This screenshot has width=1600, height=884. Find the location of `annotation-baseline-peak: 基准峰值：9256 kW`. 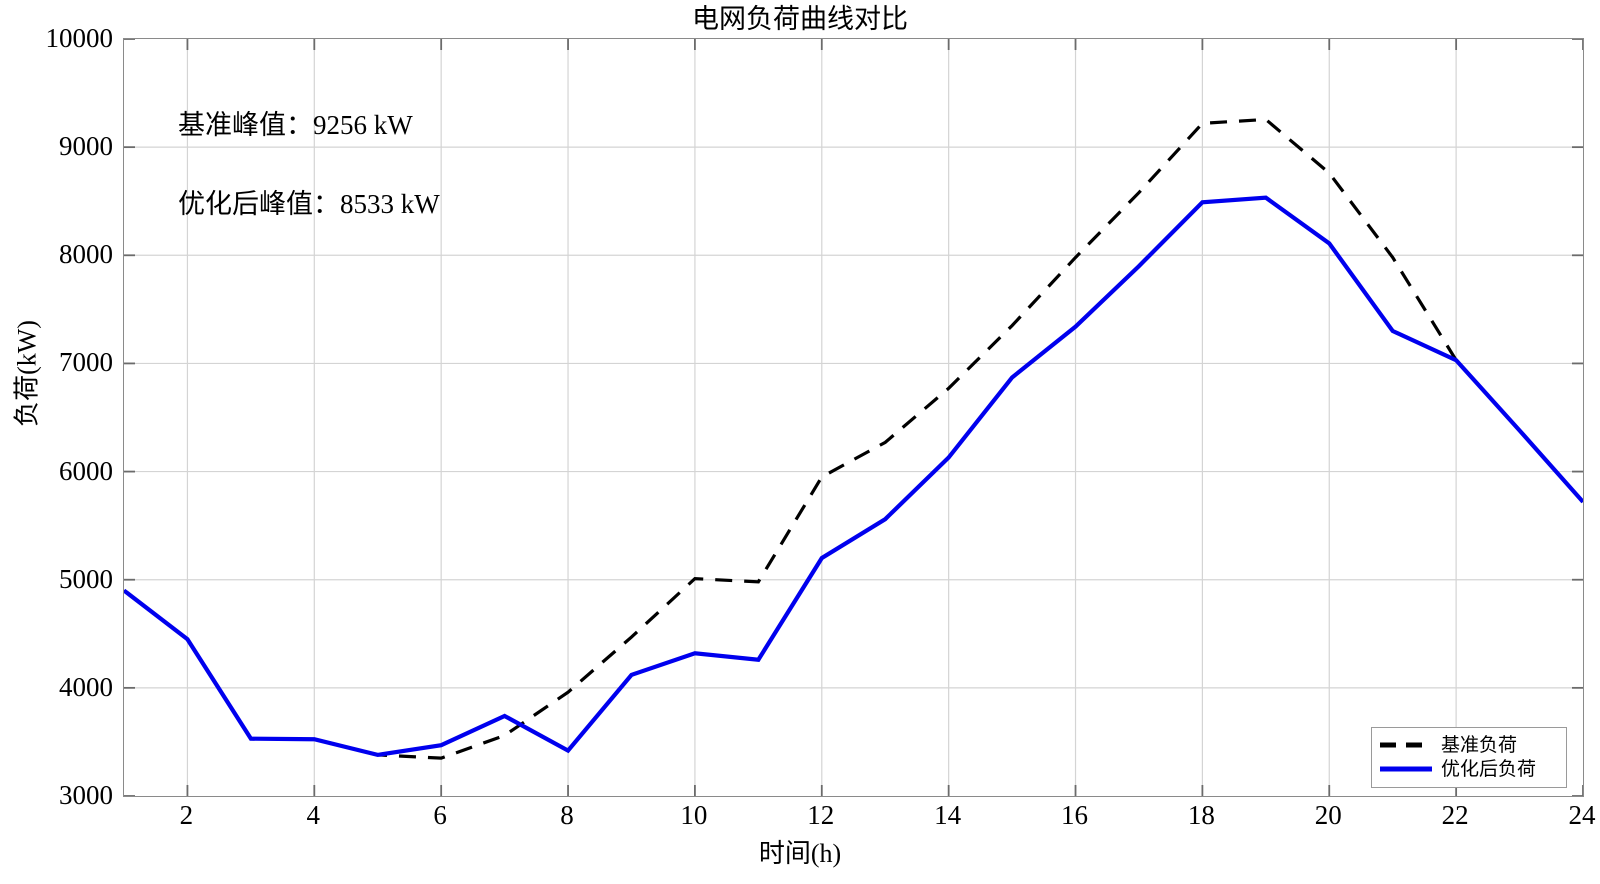

annotation-baseline-peak: 基准峰值：9256 kW is located at coordinates (295, 125).